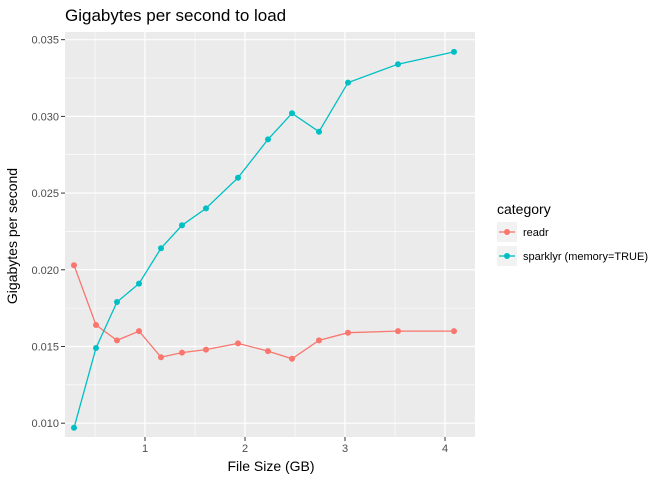 This screenshot has height=480, width=672. Describe the element at coordinates (145, 449) in the screenshot. I see `x-tick-label: 1` at that location.